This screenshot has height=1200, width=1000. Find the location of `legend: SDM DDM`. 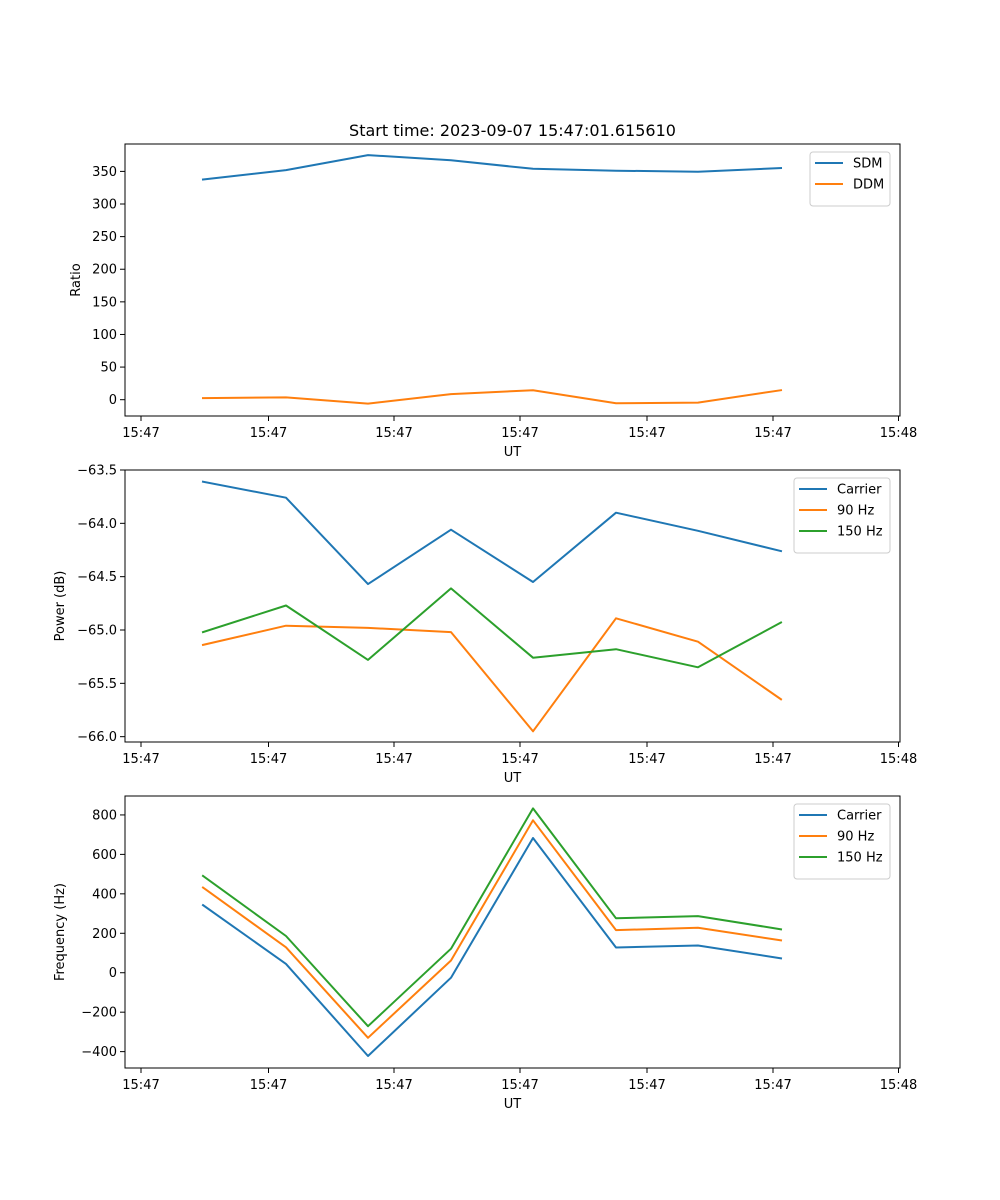

legend: SDM DDM is located at coordinates (850, 179).